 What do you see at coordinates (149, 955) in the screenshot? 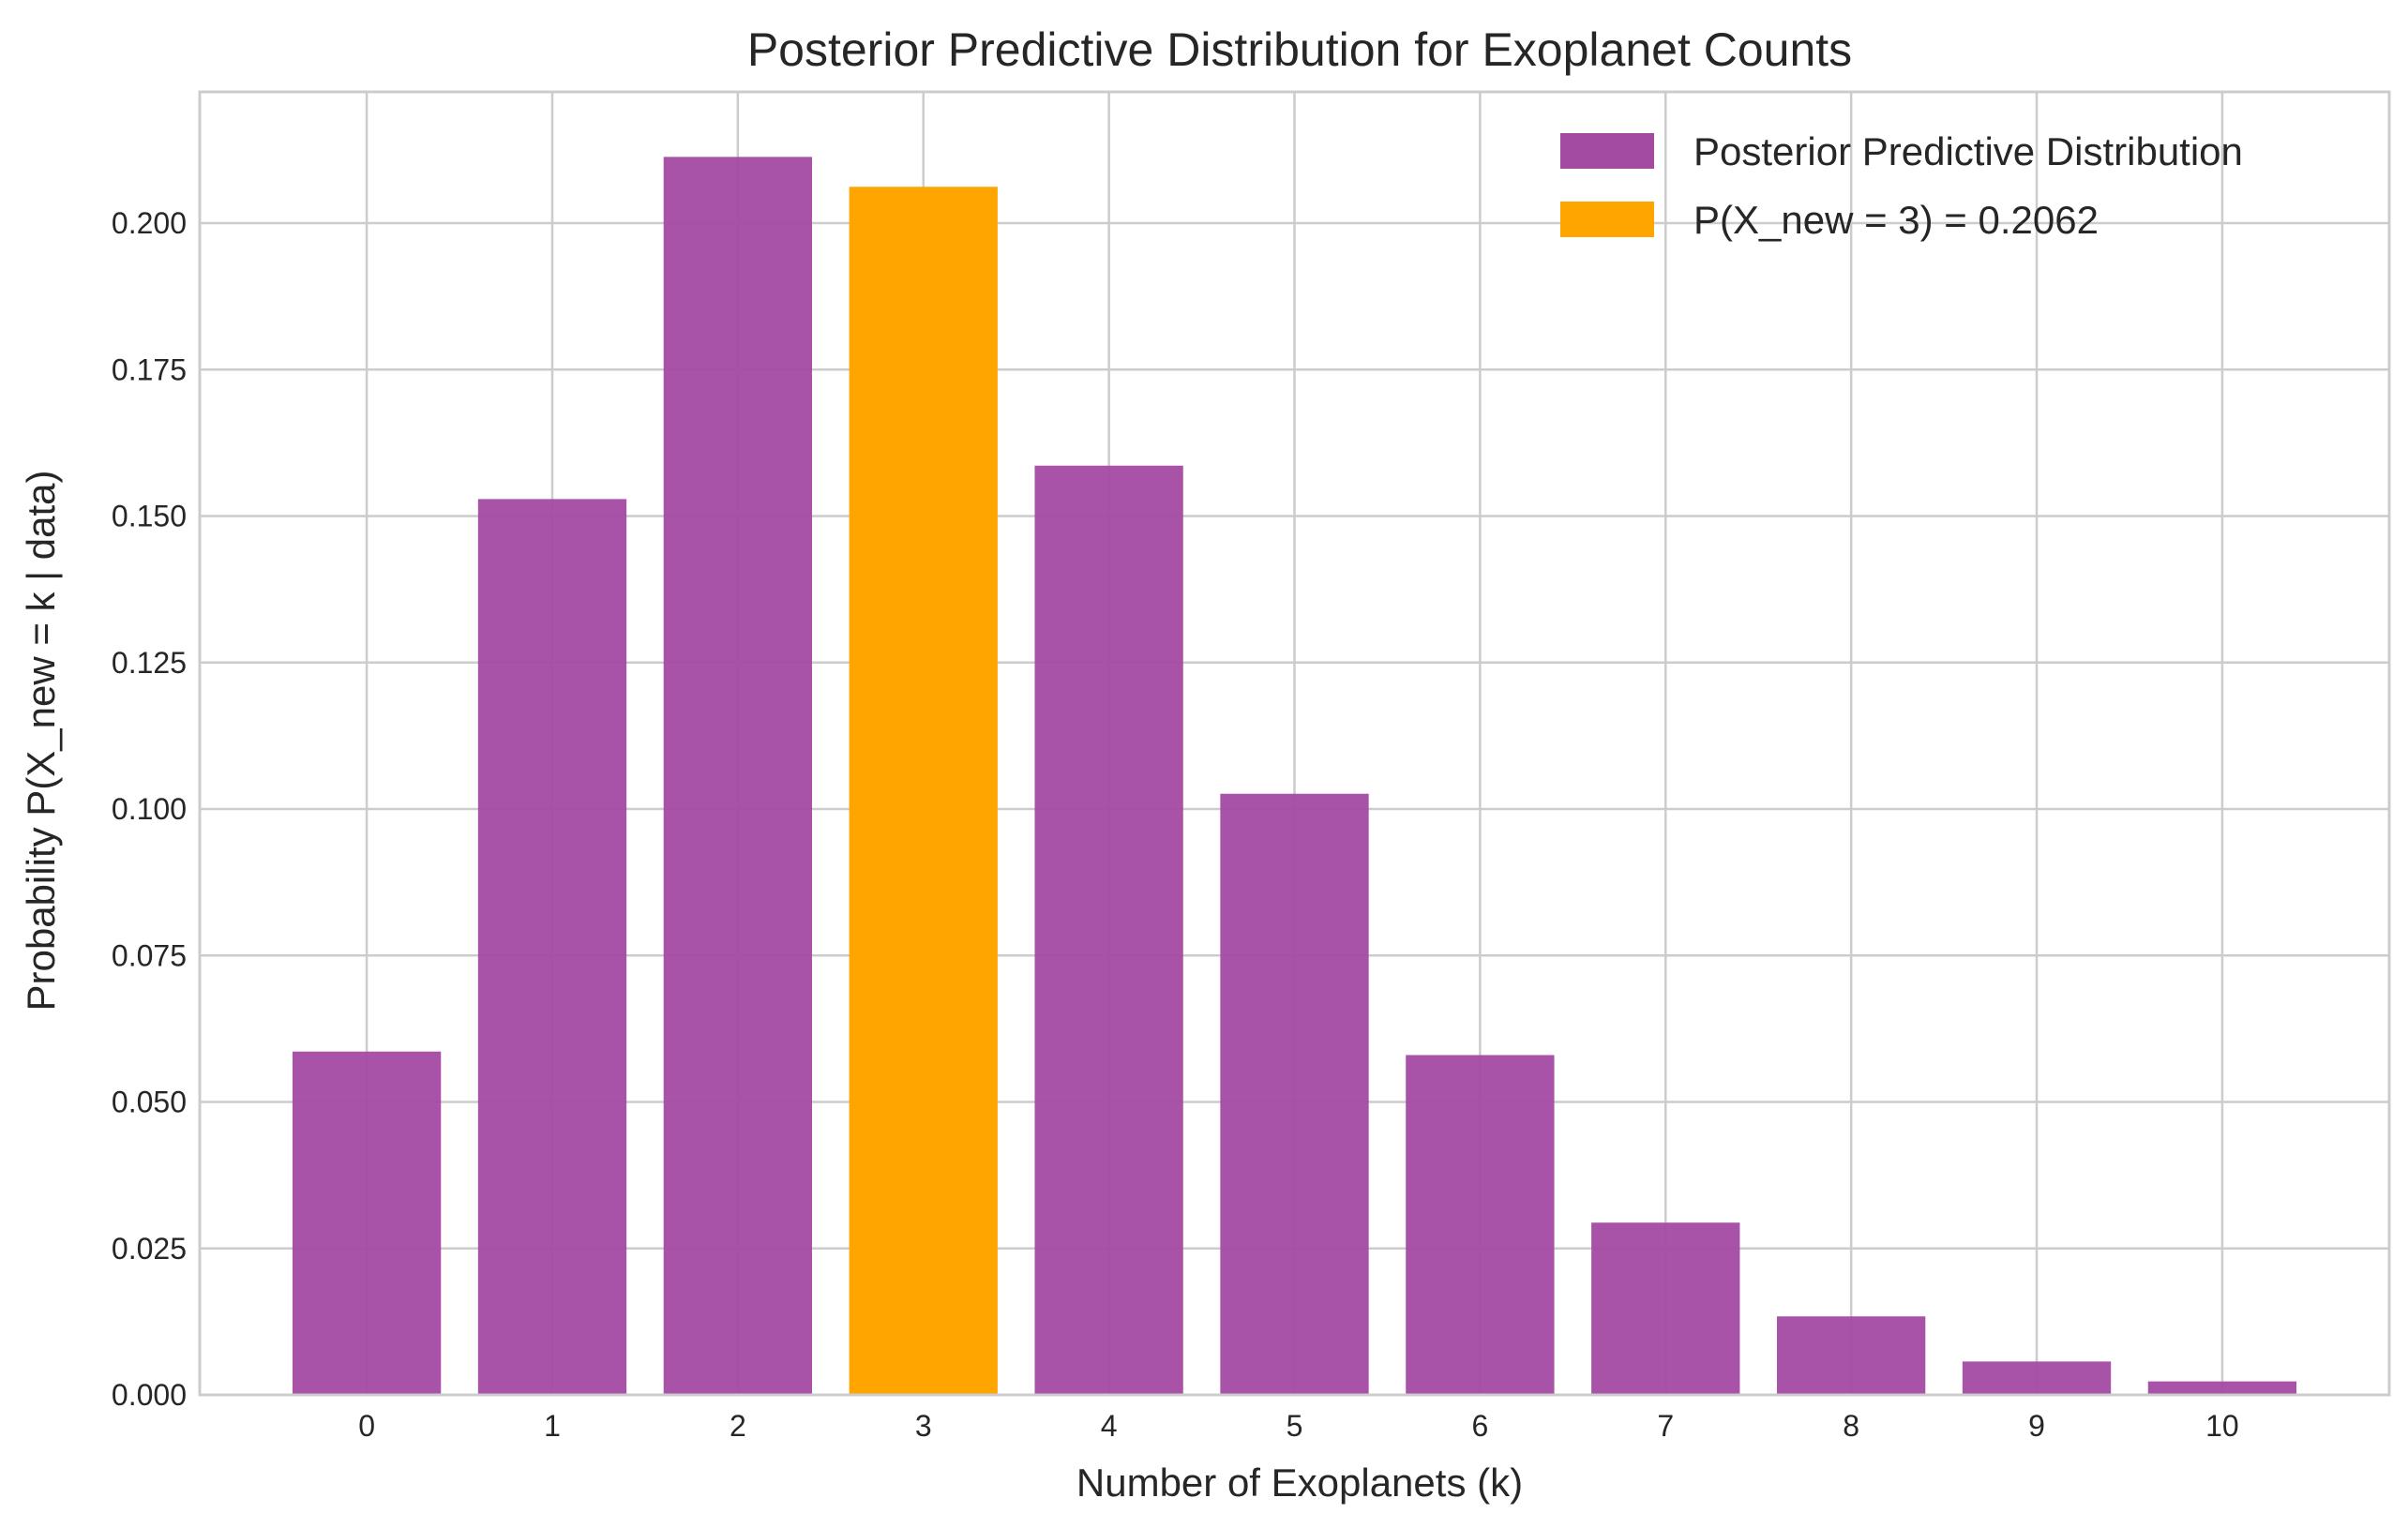
I see `y-tick-label: 0.075` at bounding box center [149, 955].